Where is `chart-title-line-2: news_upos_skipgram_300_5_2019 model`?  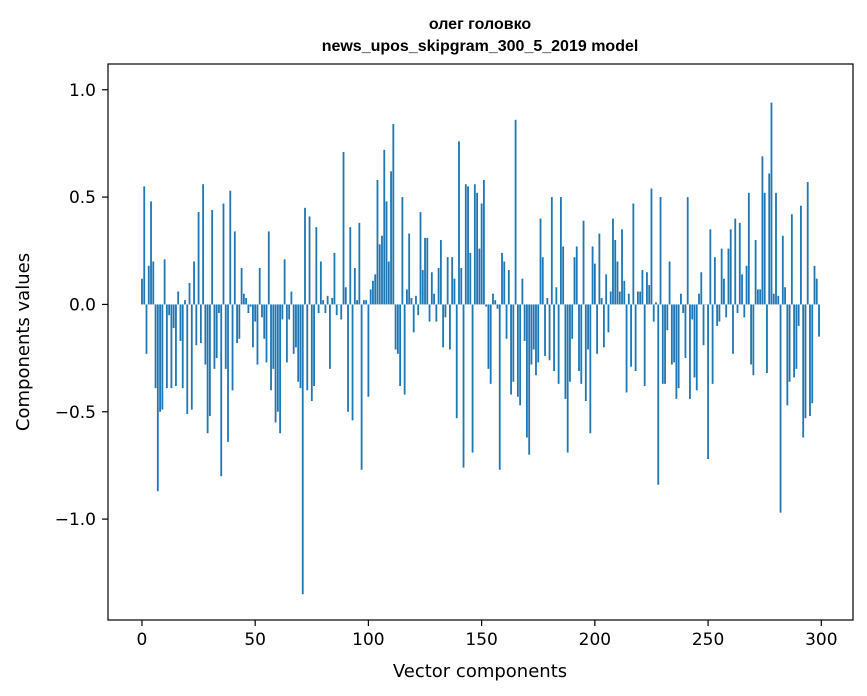 chart-title-line-2: news_upos_skipgram_300_5_2019 model is located at coordinates (480, 46).